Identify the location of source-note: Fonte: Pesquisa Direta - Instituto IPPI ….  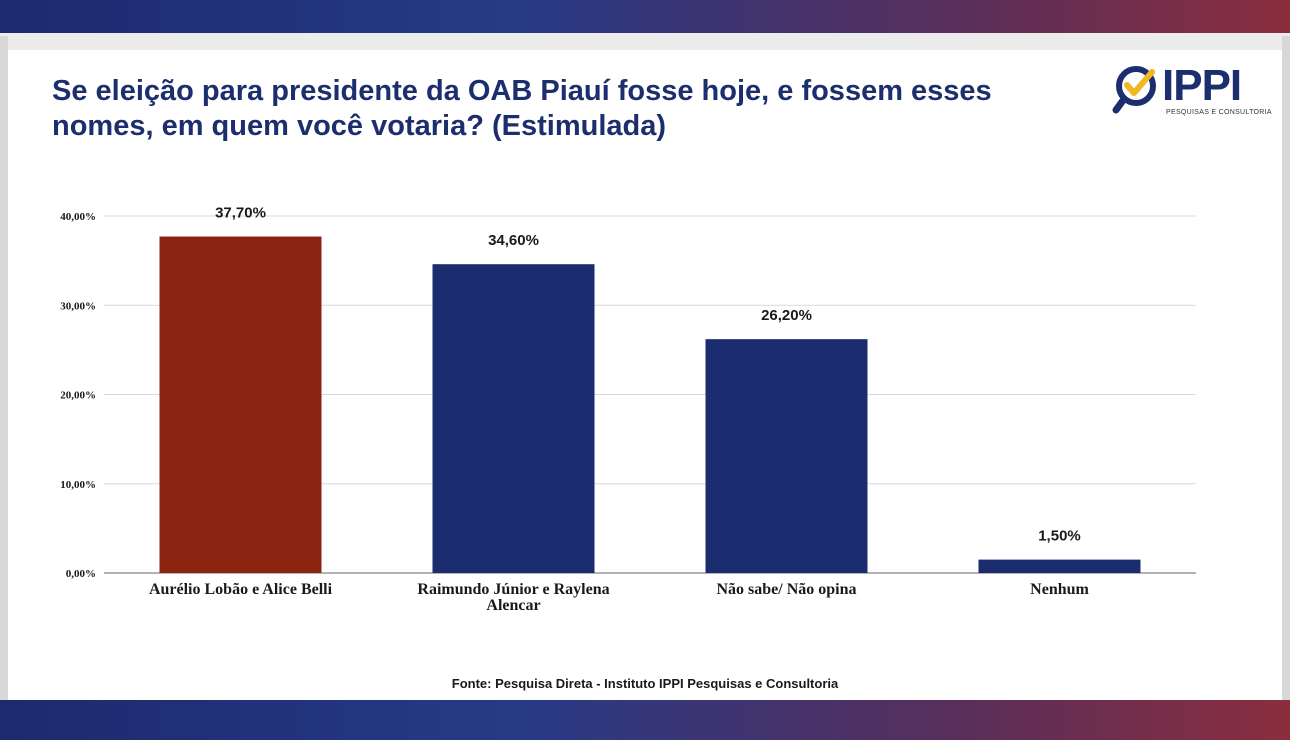
(645, 683).